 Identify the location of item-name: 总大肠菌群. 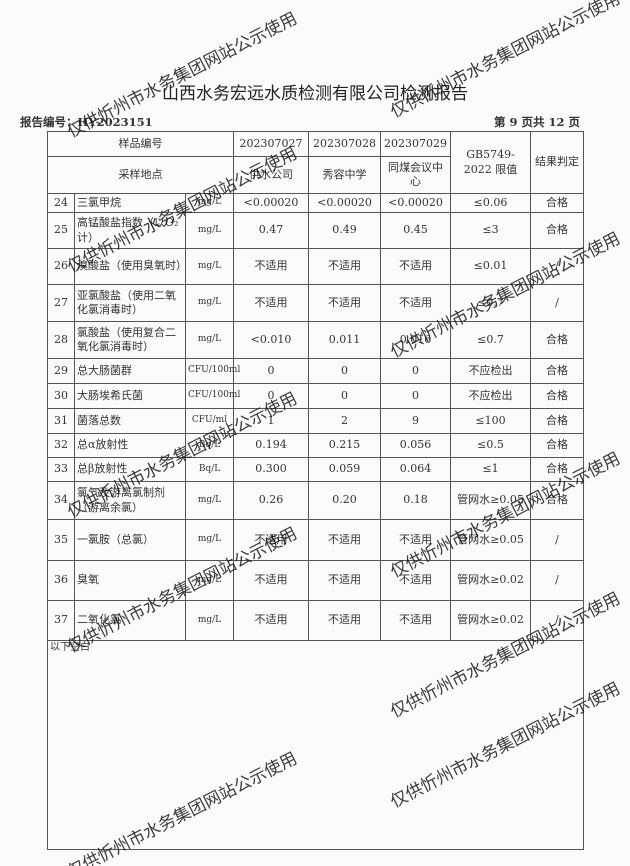
(130, 371).